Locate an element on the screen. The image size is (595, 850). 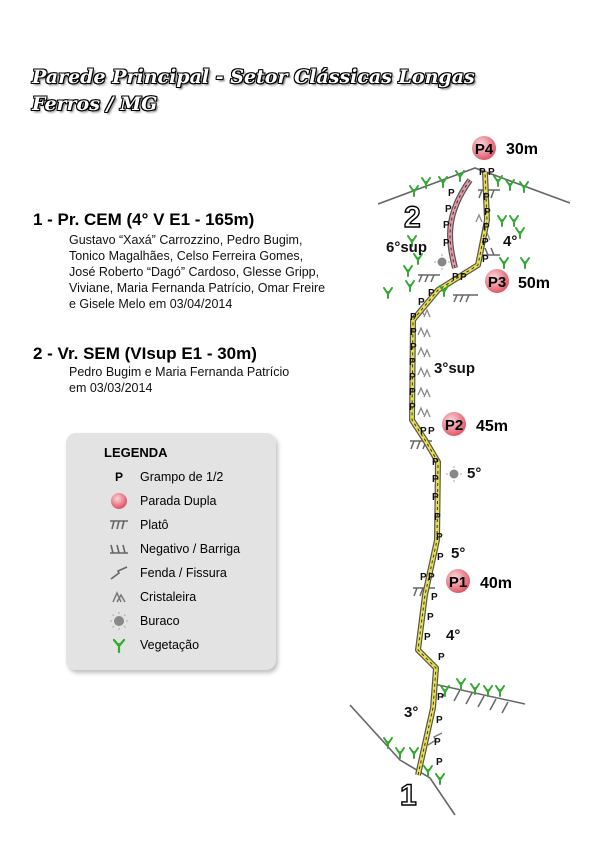
hole-marks is located at coordinates (448, 368).